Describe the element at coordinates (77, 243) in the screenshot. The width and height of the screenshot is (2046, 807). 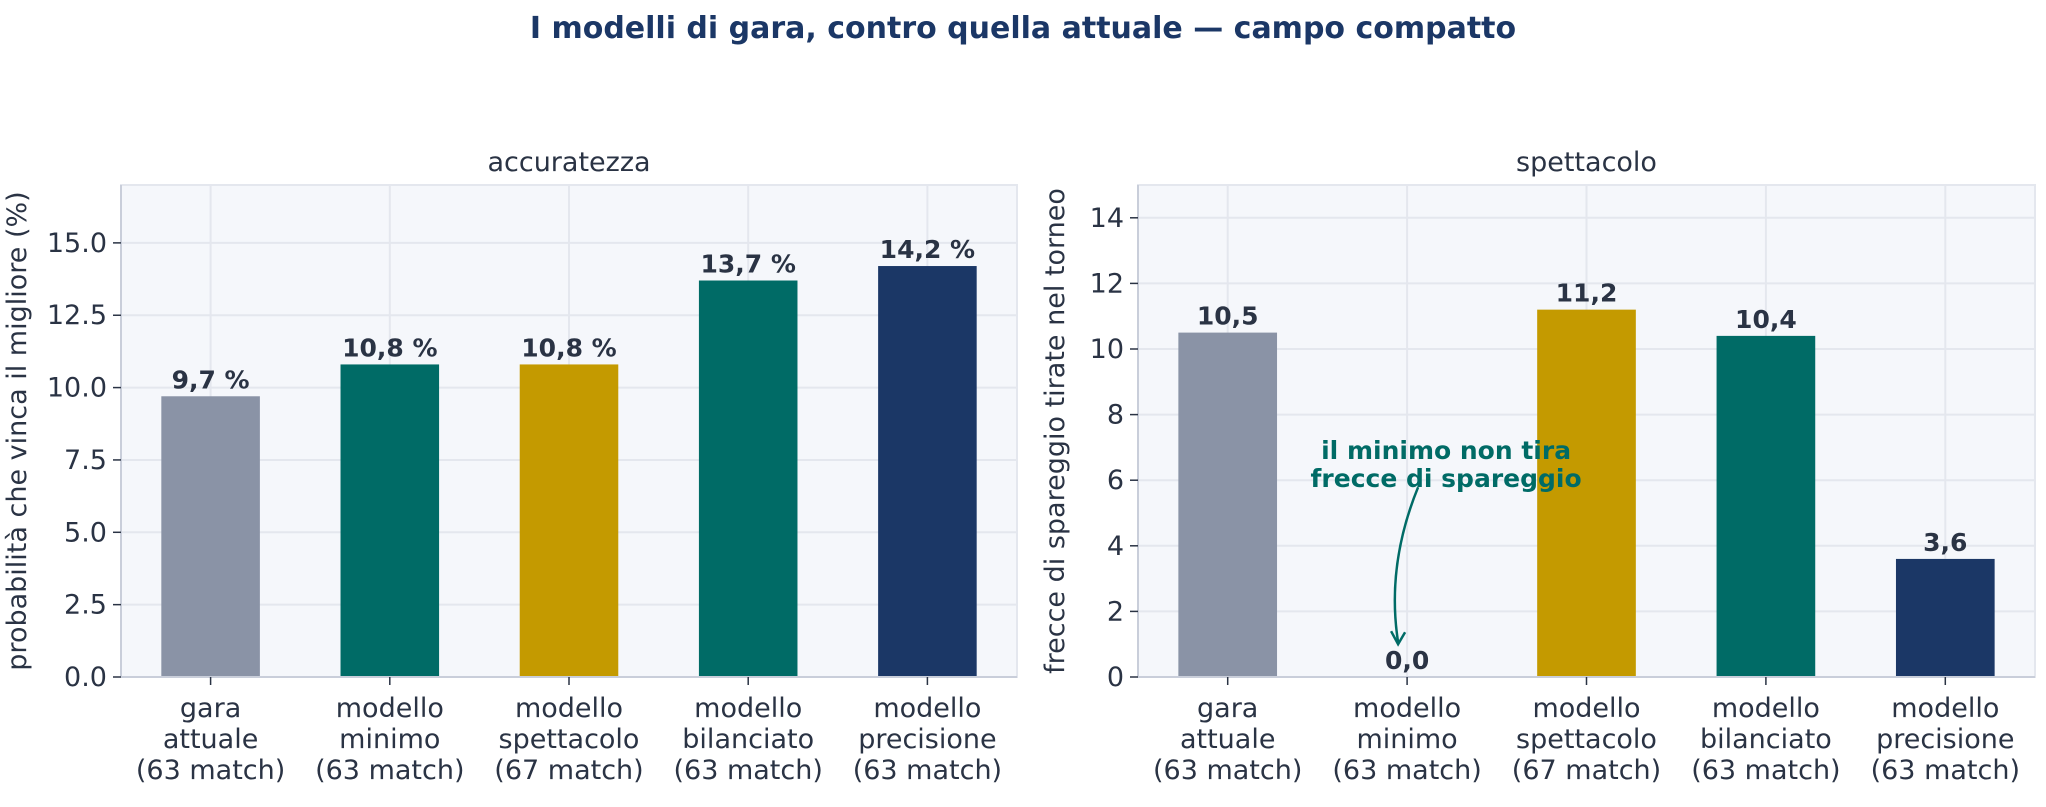
I see `y-tick-label: 15.0` at that location.